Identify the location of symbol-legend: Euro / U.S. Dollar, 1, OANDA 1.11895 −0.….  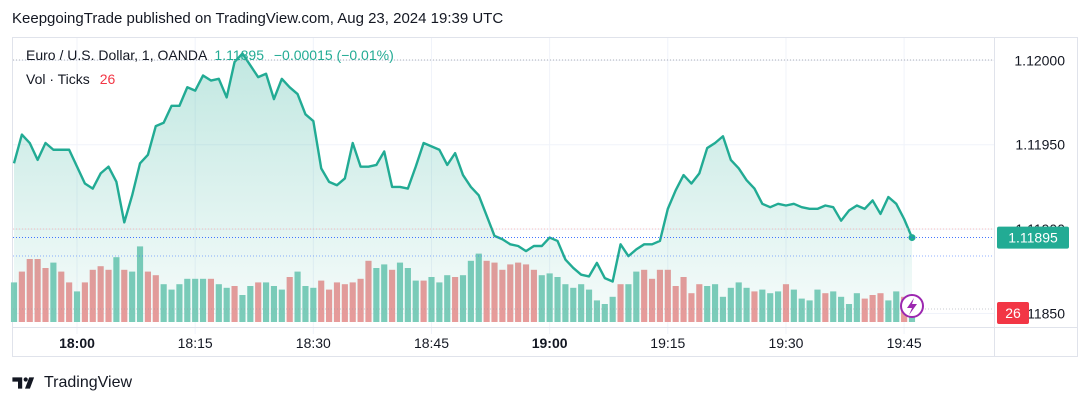
(210, 55).